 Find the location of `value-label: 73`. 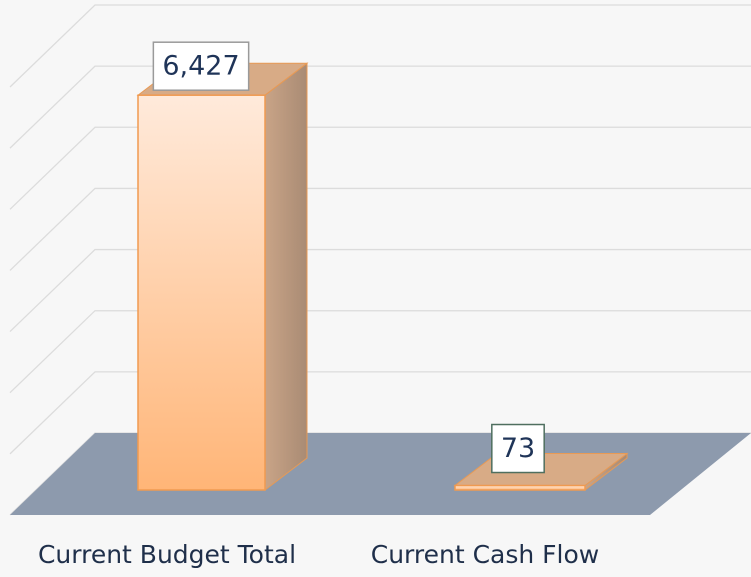

value-label: 73 is located at coordinates (518, 448).